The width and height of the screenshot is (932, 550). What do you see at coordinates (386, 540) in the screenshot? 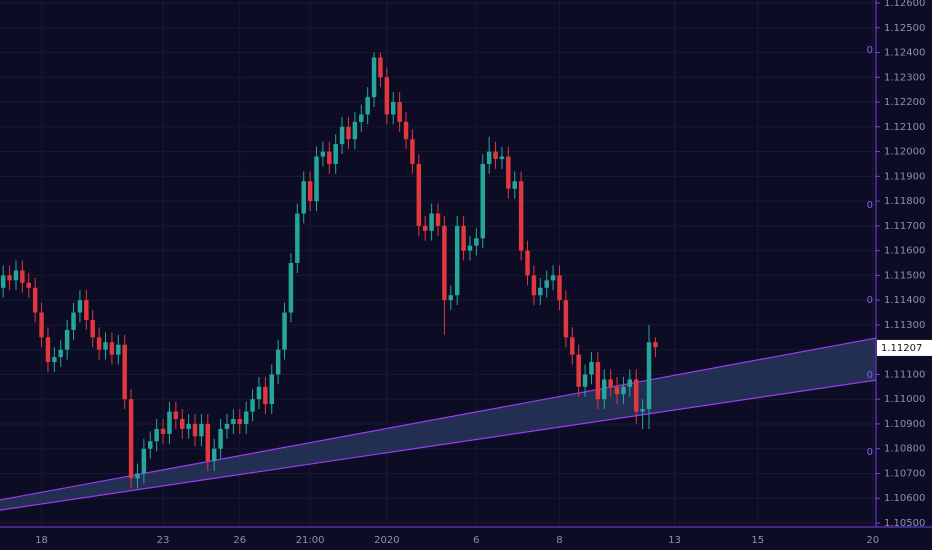
I see `x-tick-label: 2020` at bounding box center [386, 540].